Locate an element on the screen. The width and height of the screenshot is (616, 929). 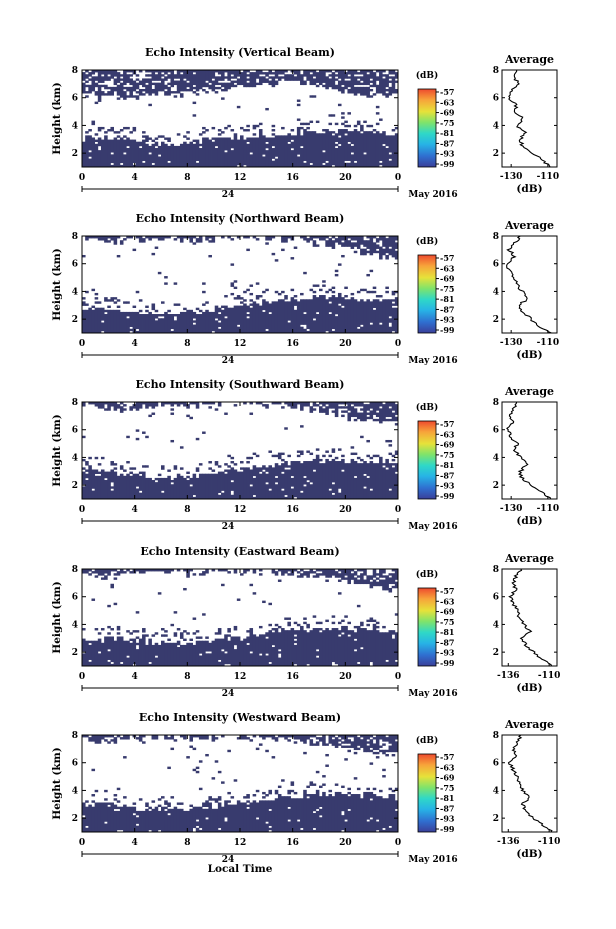
avg-y-tick-label: 8 is located at coordinates (496, 403).